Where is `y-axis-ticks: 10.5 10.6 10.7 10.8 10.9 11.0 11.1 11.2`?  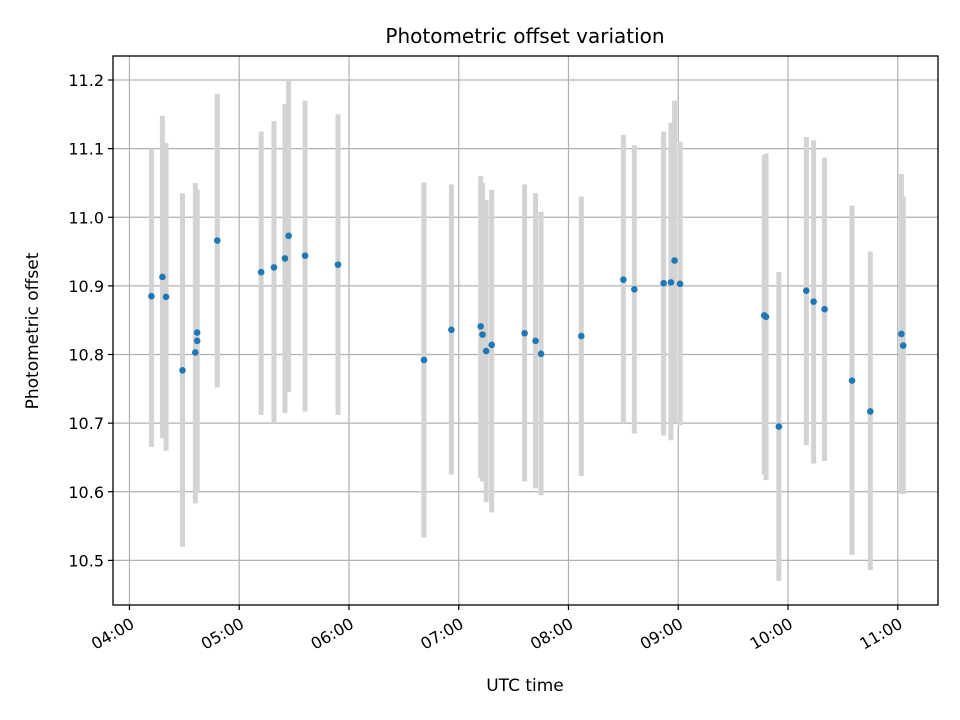 y-axis-ticks: 10.5 10.6 10.7 10.8 10.9 11.0 11.1 11.2 is located at coordinates (90, 320).